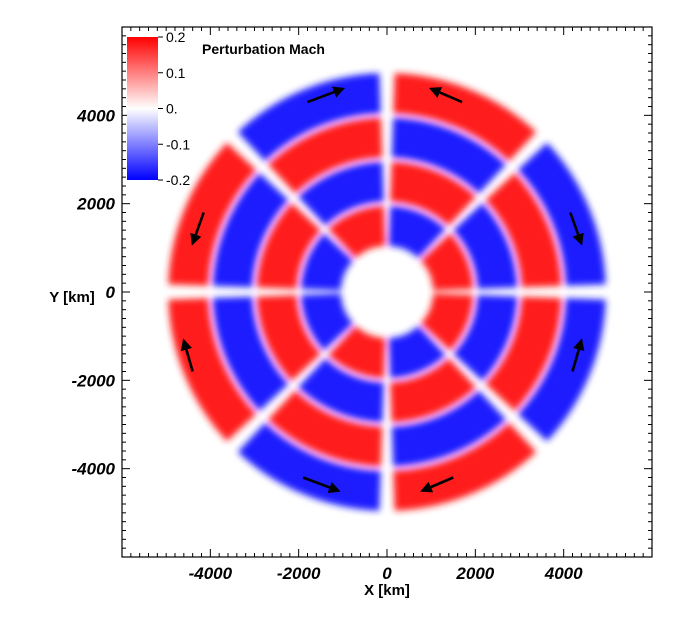 The width and height of the screenshot is (678, 643). I want to click on ring4-sector2, so click(465, 117).